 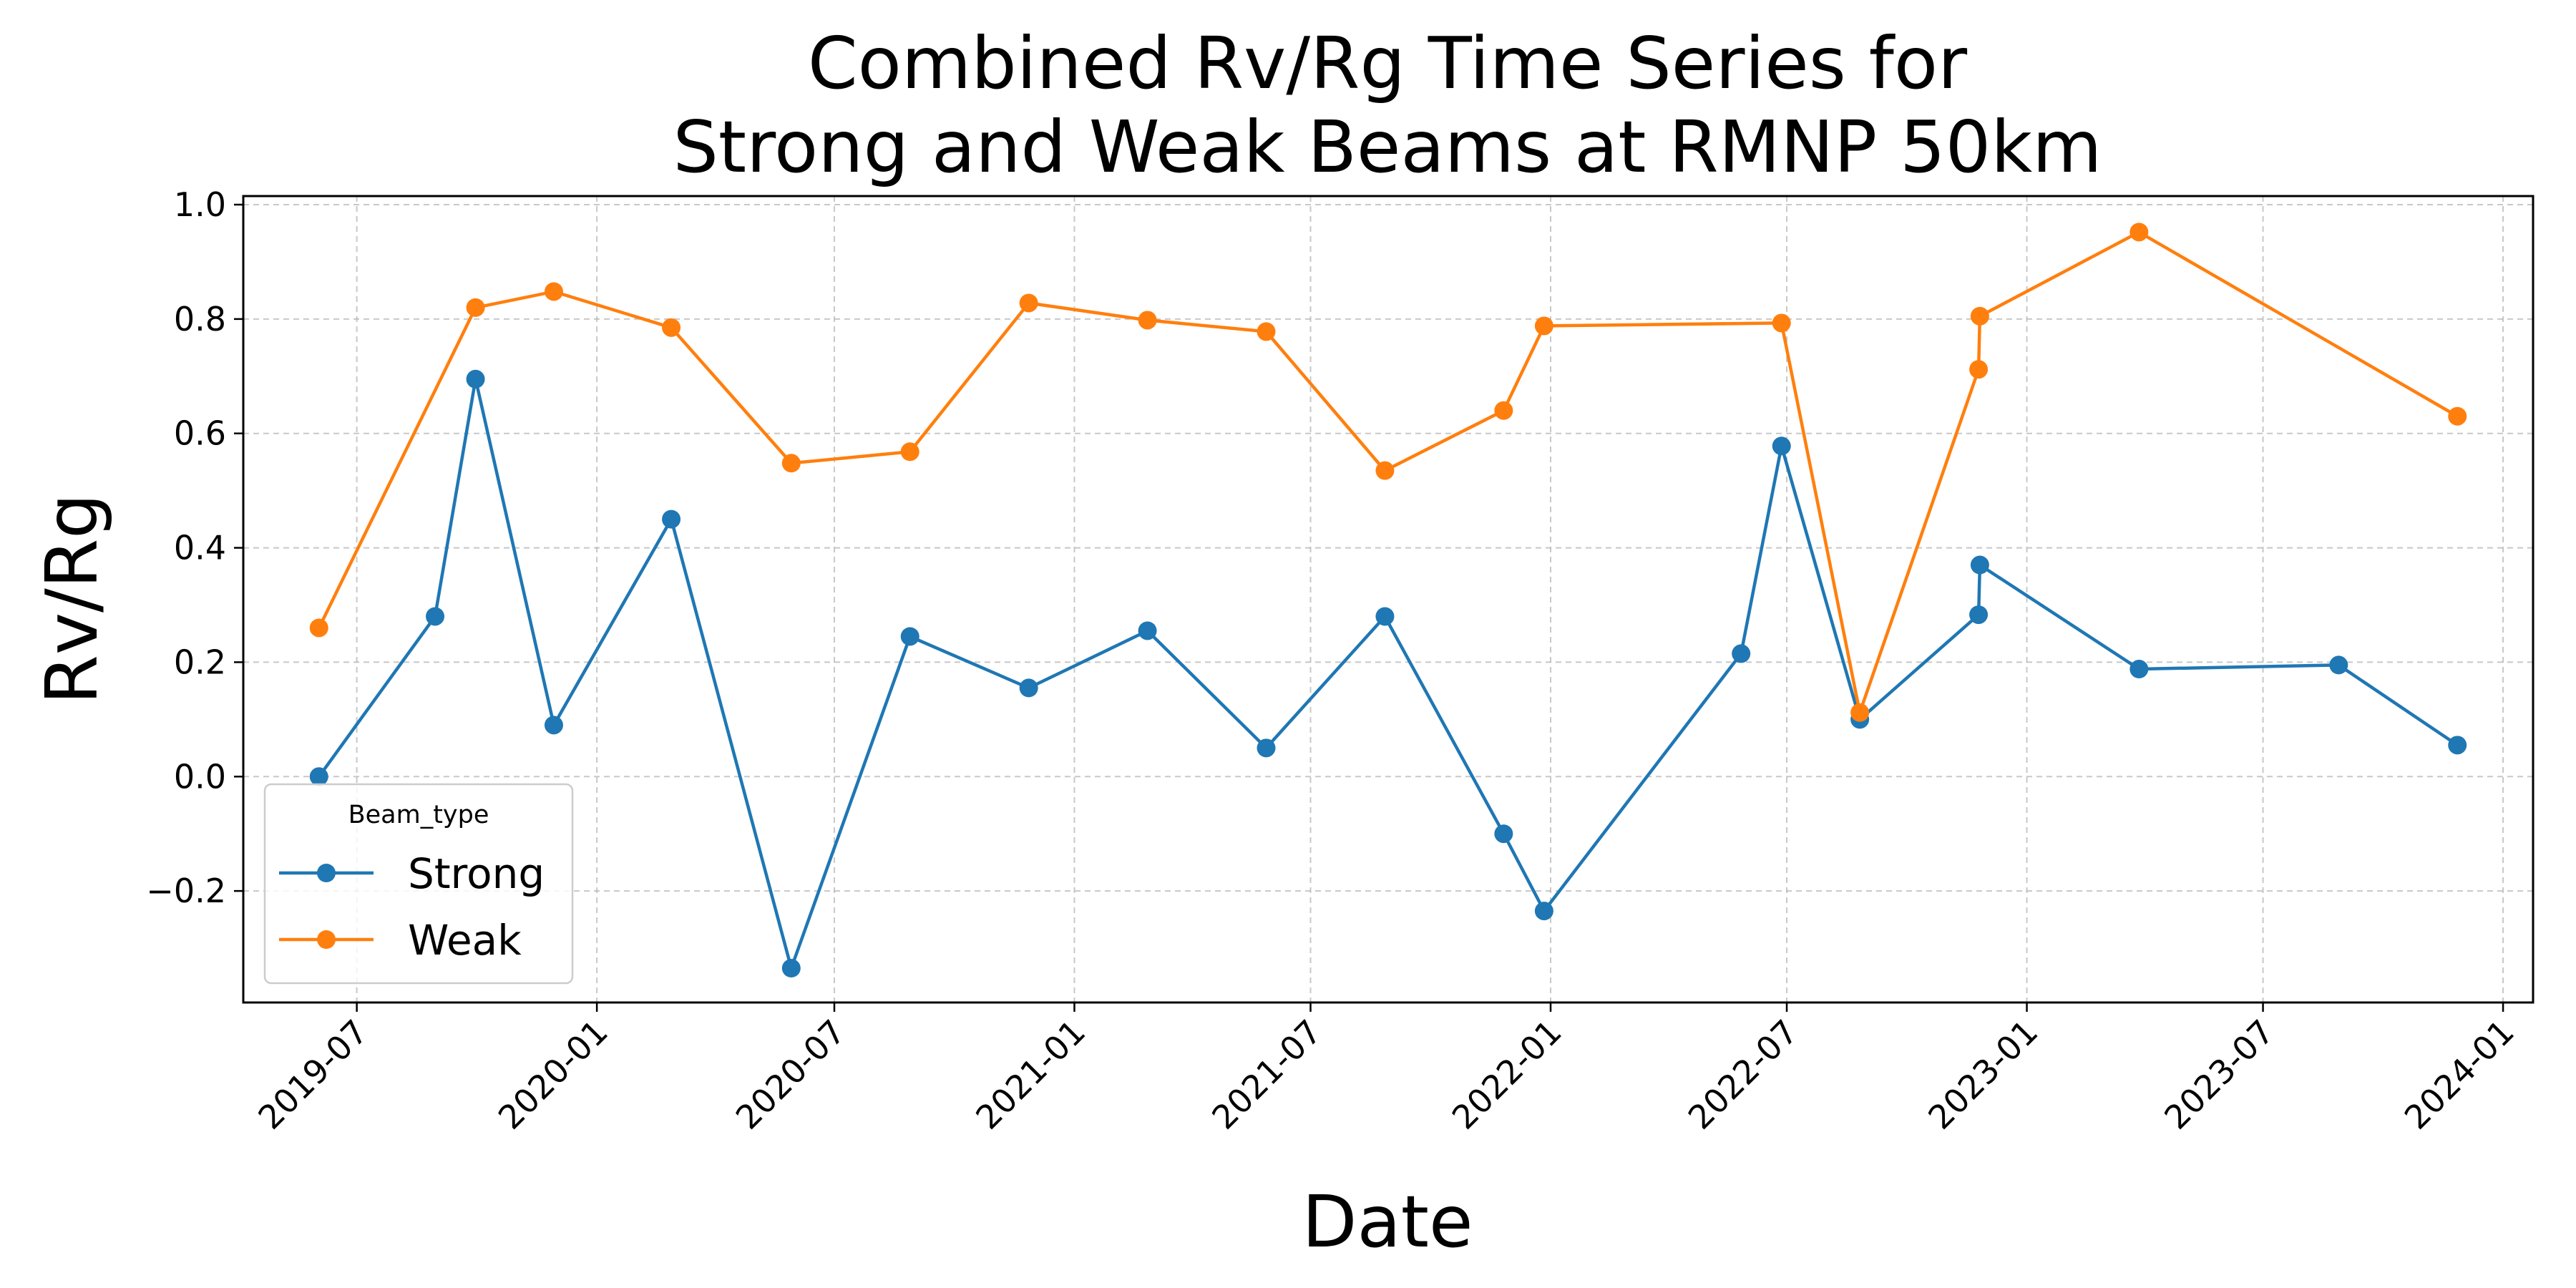 I want to click on legend-marker-weak, so click(x=326, y=939).